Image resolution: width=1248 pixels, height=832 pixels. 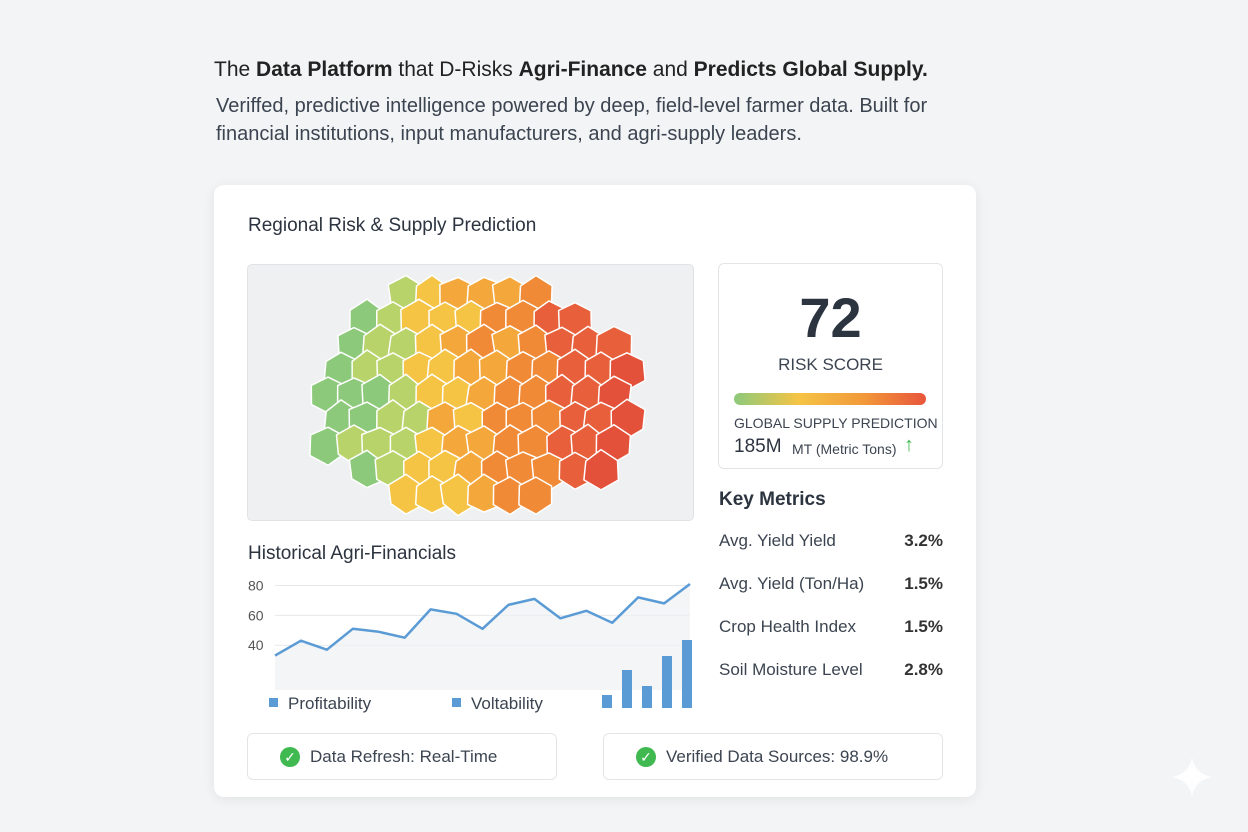 What do you see at coordinates (1192, 777) in the screenshot?
I see `sparkle` at bounding box center [1192, 777].